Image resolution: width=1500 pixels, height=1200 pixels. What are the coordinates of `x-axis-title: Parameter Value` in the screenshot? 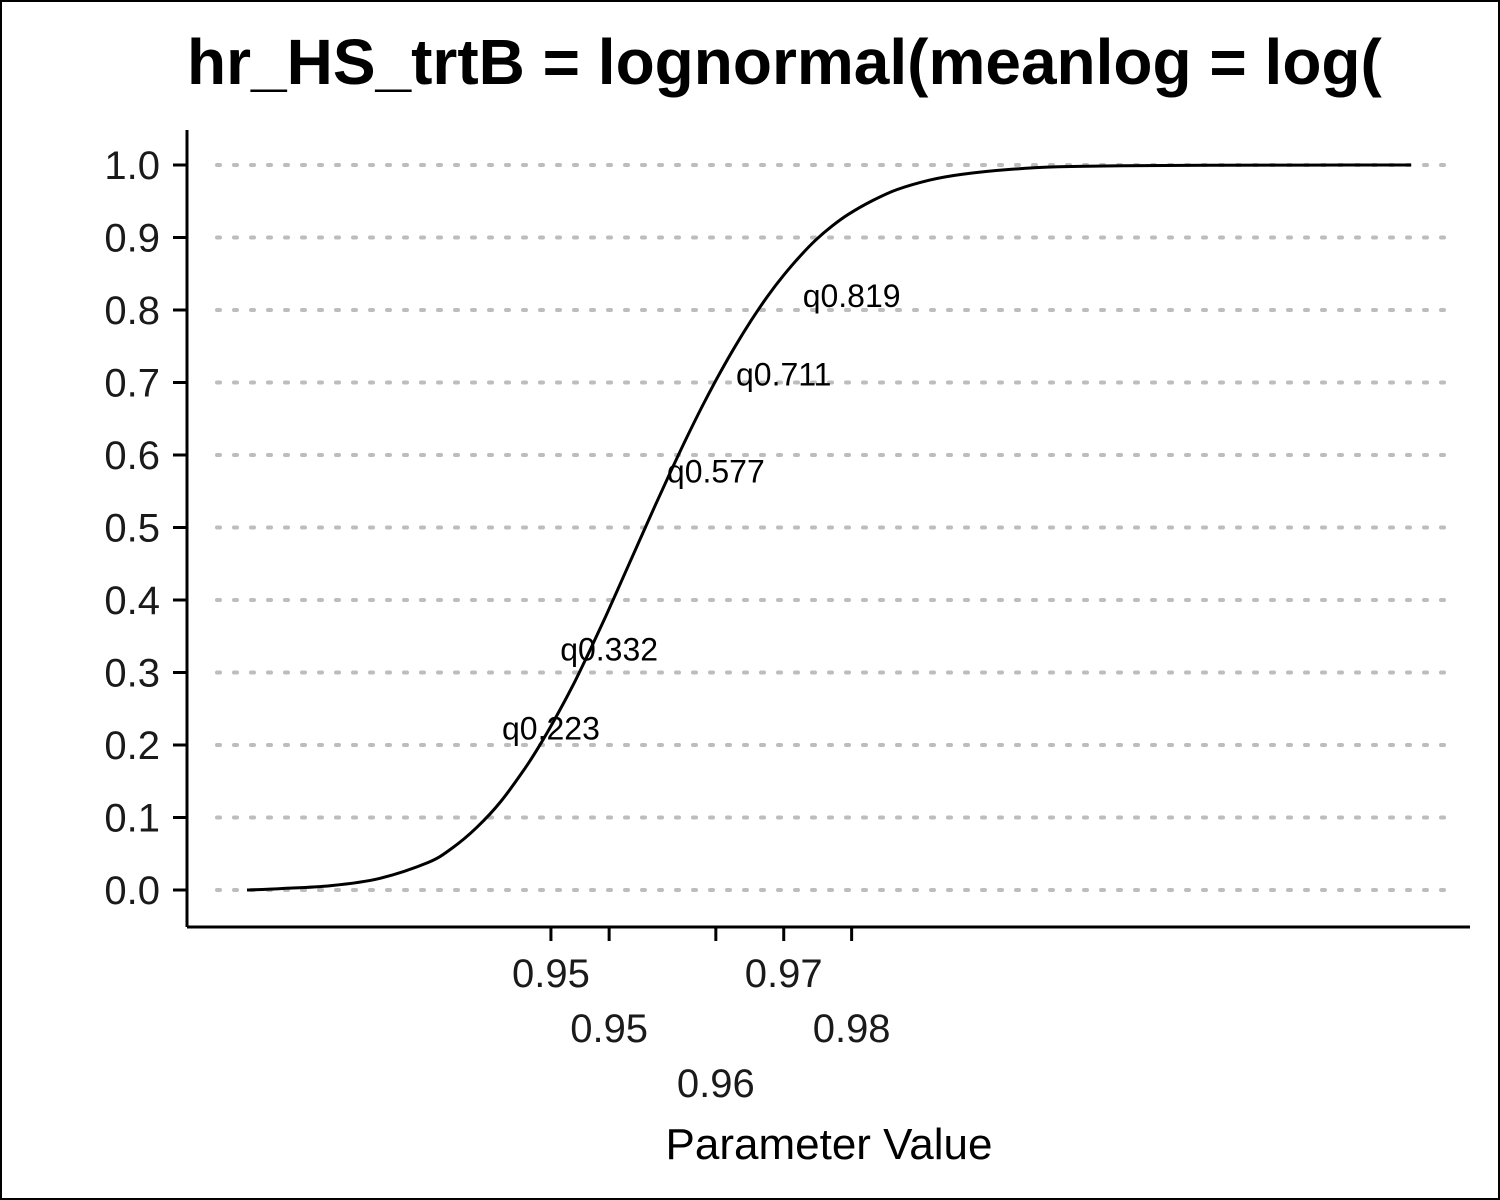 It's located at (829, 1144).